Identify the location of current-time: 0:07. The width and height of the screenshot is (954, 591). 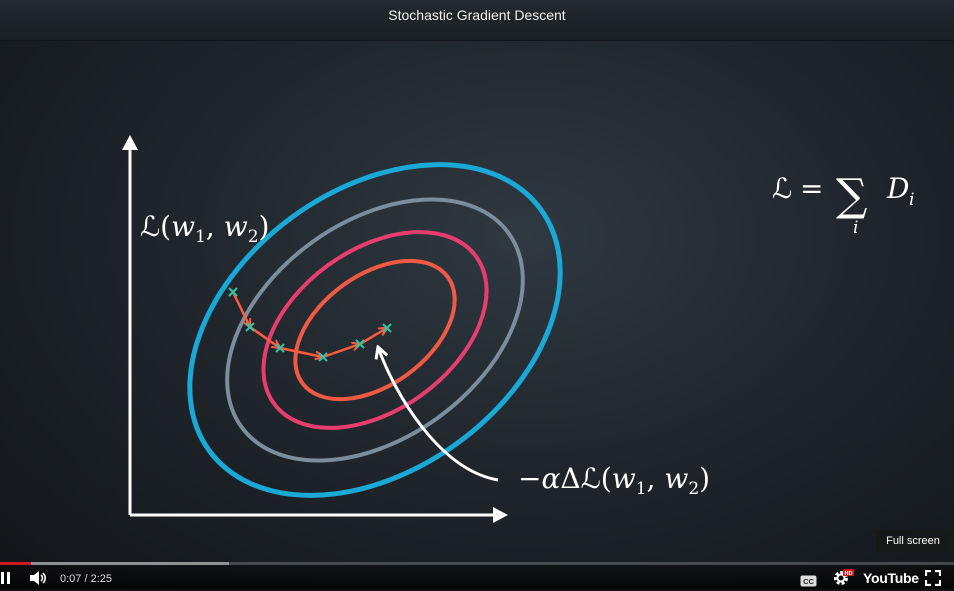
(71, 579).